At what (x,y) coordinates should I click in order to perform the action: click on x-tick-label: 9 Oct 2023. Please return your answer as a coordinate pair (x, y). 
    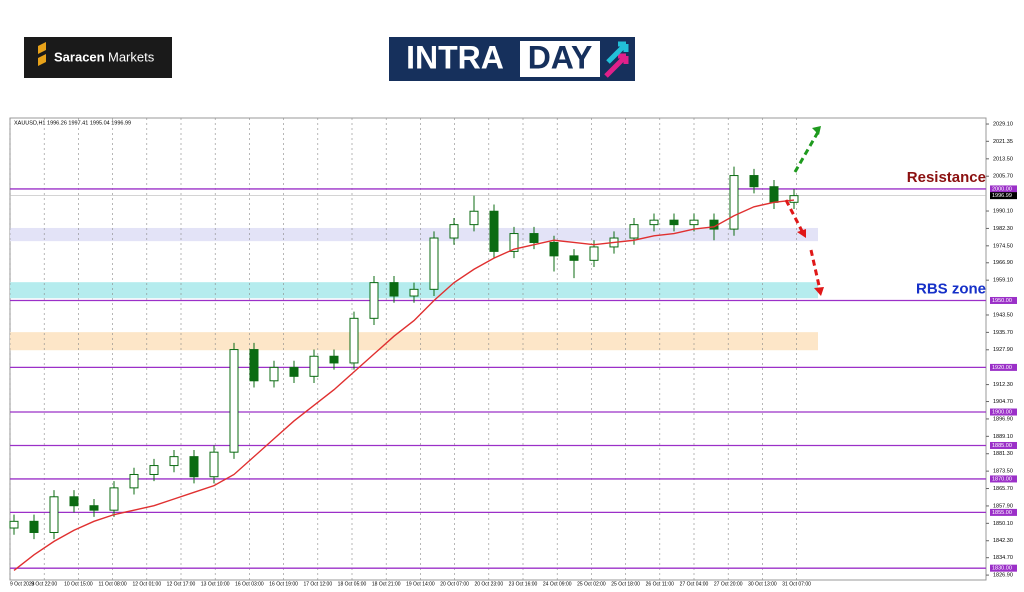
    Looking at the image, I should click on (22, 584).